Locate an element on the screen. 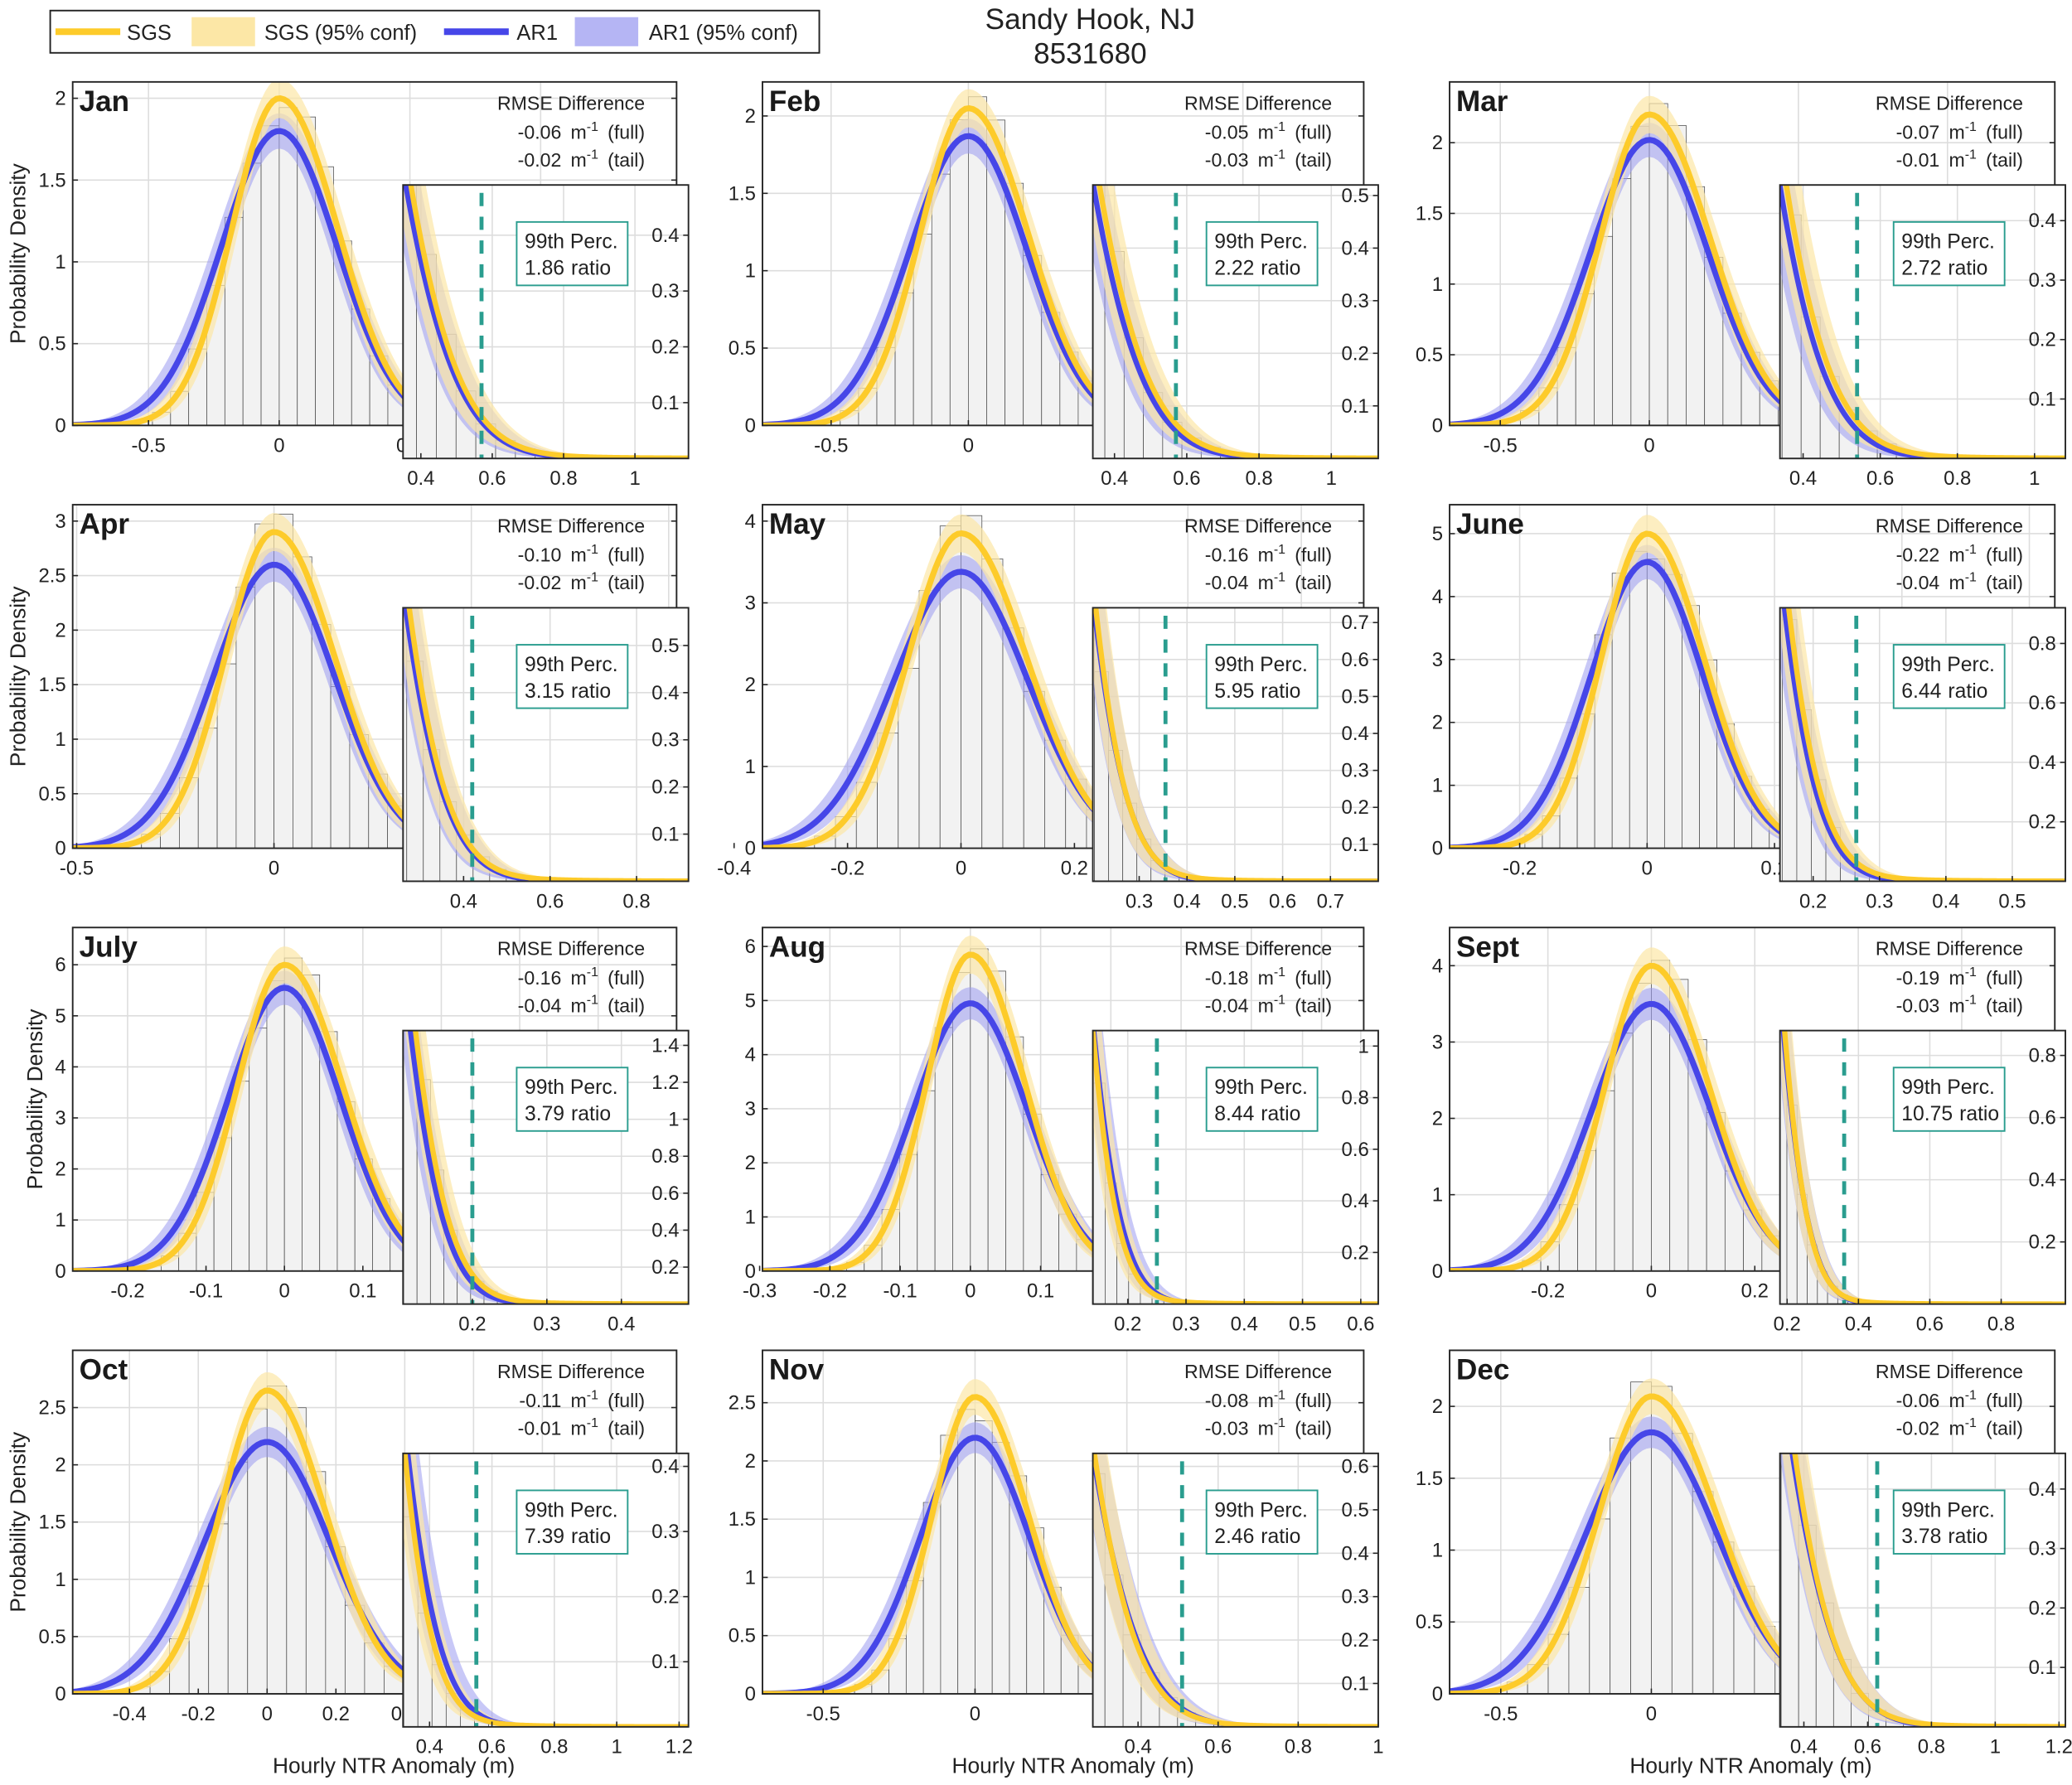 This screenshot has height=1785, width=2072. y-tick-label: 0.6 is located at coordinates (1355, 660).